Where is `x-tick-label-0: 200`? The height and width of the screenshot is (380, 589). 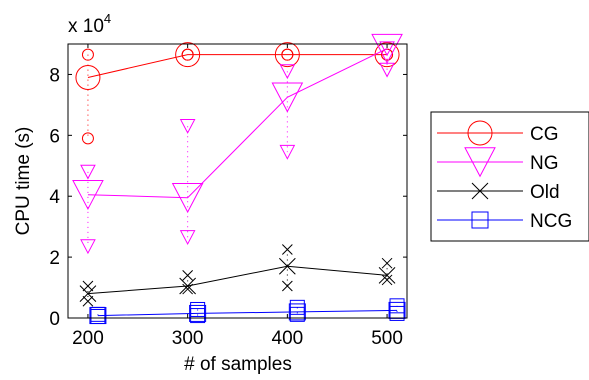
x-tick-label-0: 200 is located at coordinates (88, 338).